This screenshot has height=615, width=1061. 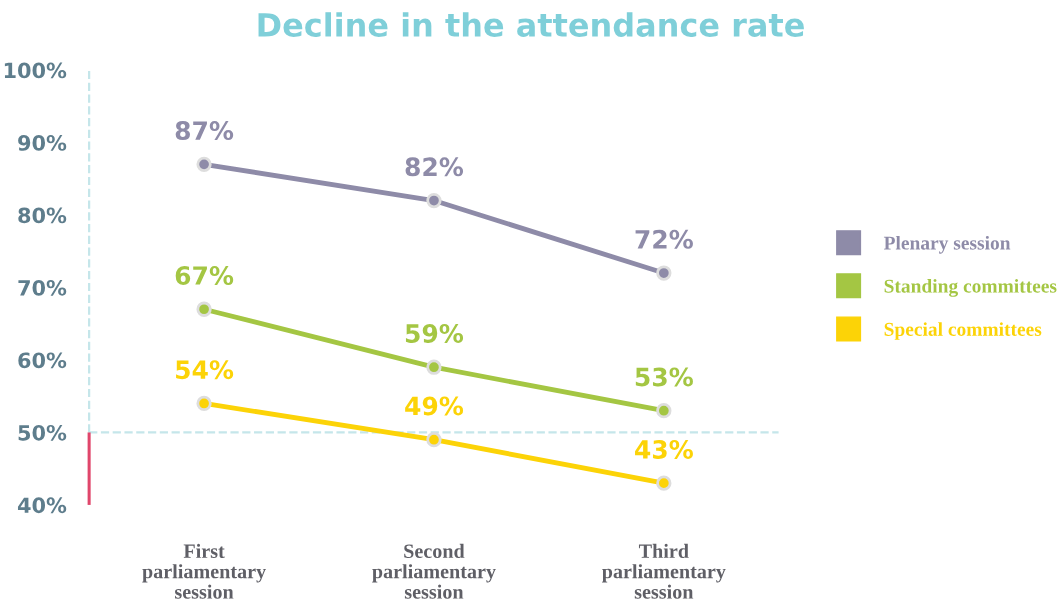 I want to click on legend-label: Standing committees, so click(x=970, y=288).